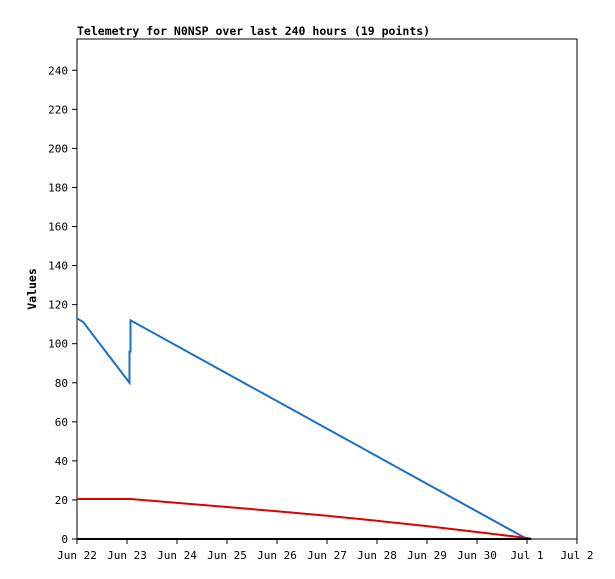  What do you see at coordinates (58, 227) in the screenshot?
I see `y-tick-label: 160` at bounding box center [58, 227].